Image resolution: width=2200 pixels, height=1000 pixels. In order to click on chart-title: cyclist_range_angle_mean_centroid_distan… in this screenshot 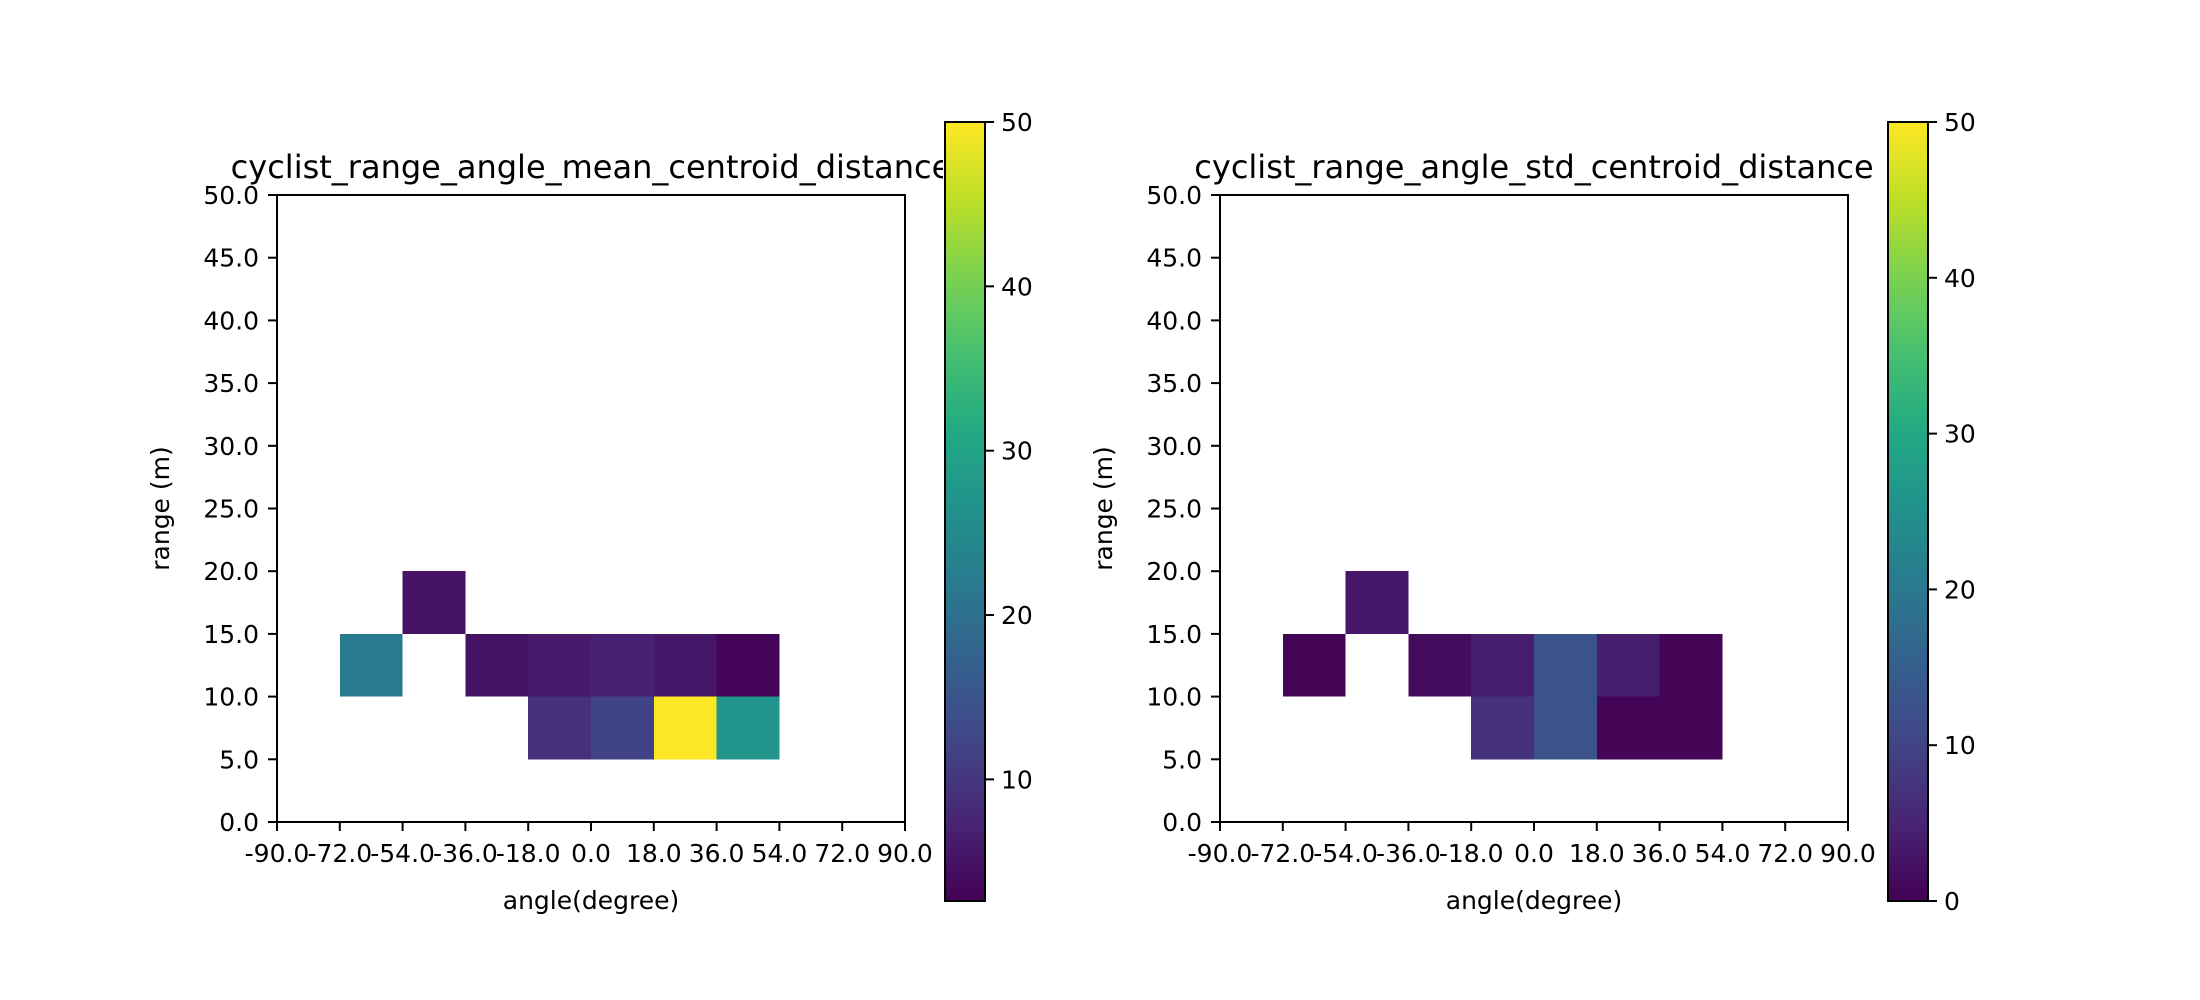, I will do `click(591, 167)`.